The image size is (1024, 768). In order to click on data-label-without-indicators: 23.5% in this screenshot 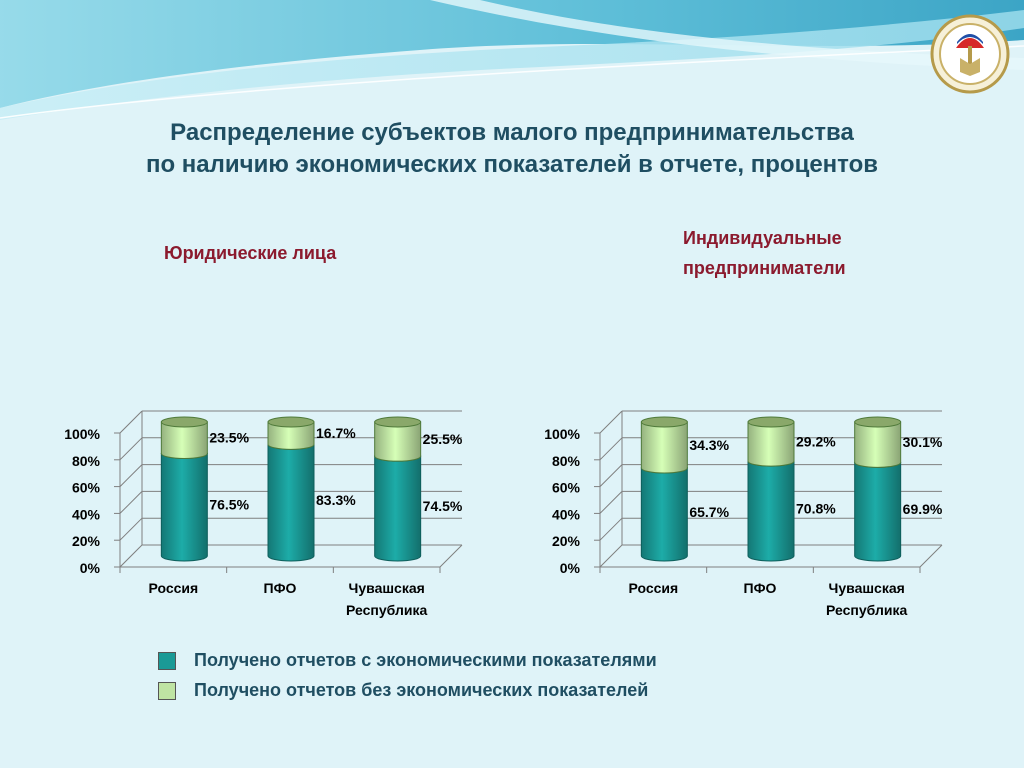, I will do `click(229, 438)`.